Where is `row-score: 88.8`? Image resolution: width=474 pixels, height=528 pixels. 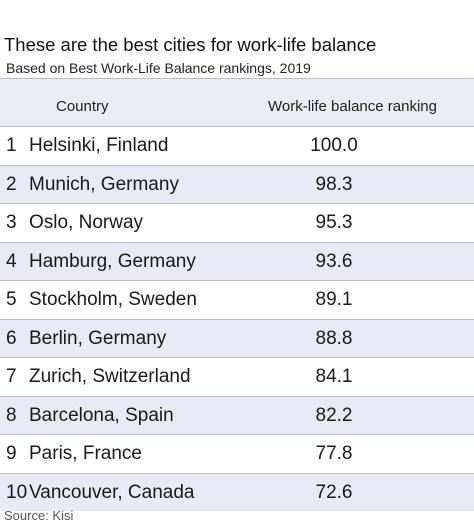 row-score: 88.8 is located at coordinates (334, 338).